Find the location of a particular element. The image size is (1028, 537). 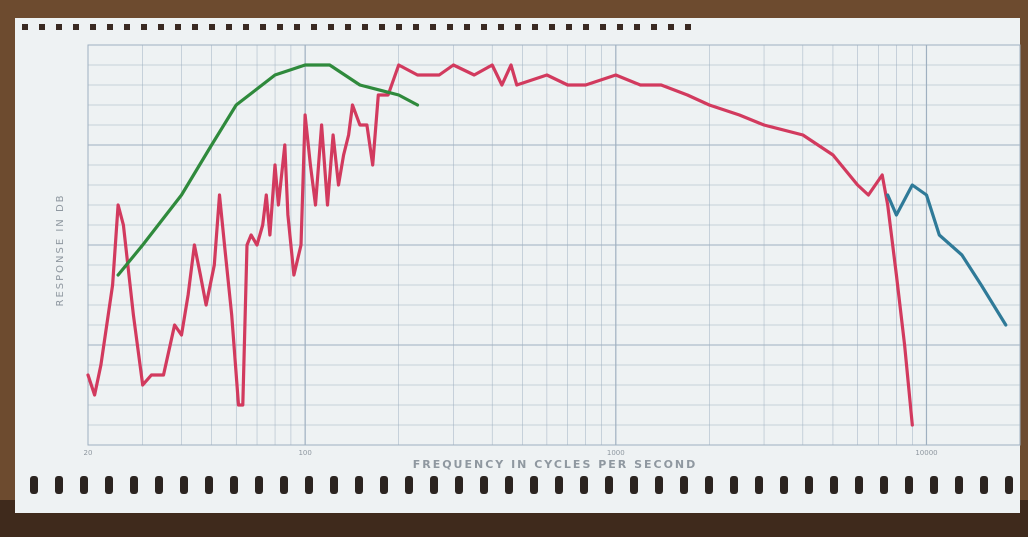

x-tick-labels: 20 100 1000 10000 is located at coordinates (511, 453).